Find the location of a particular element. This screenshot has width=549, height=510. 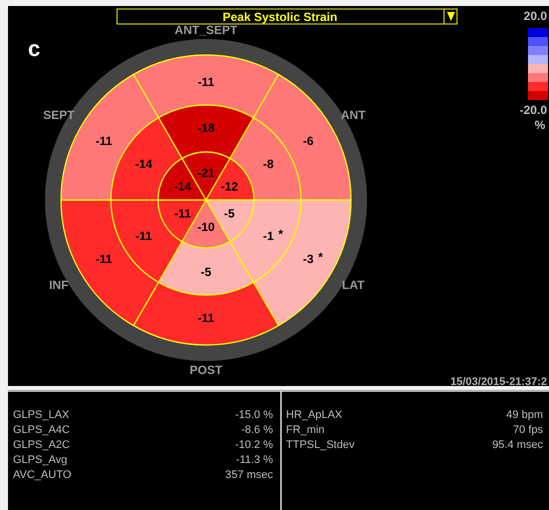

category-label: INF is located at coordinates (58, 285).